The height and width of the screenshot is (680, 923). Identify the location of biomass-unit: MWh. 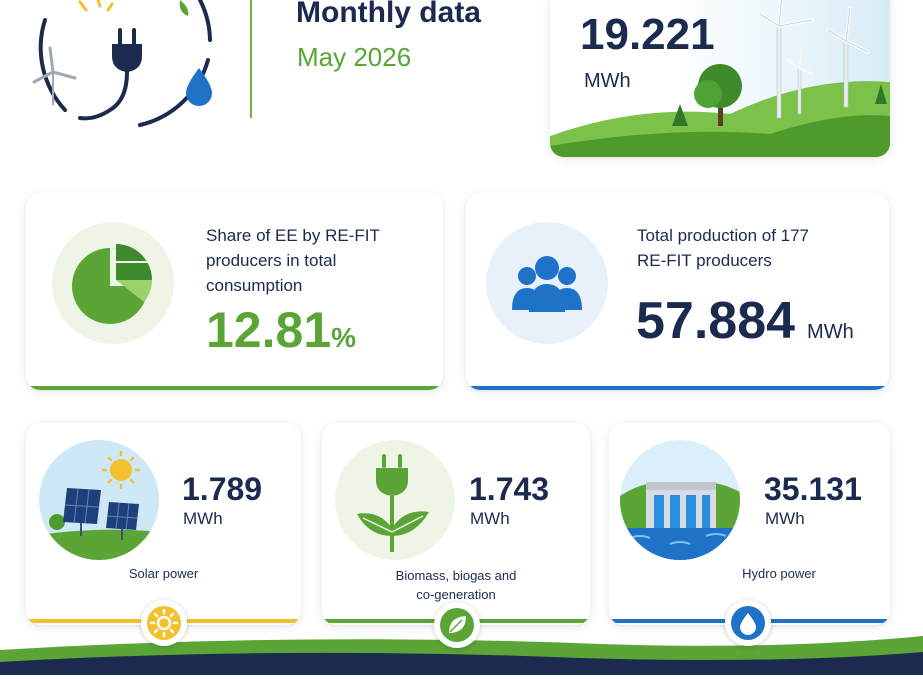
(490, 518).